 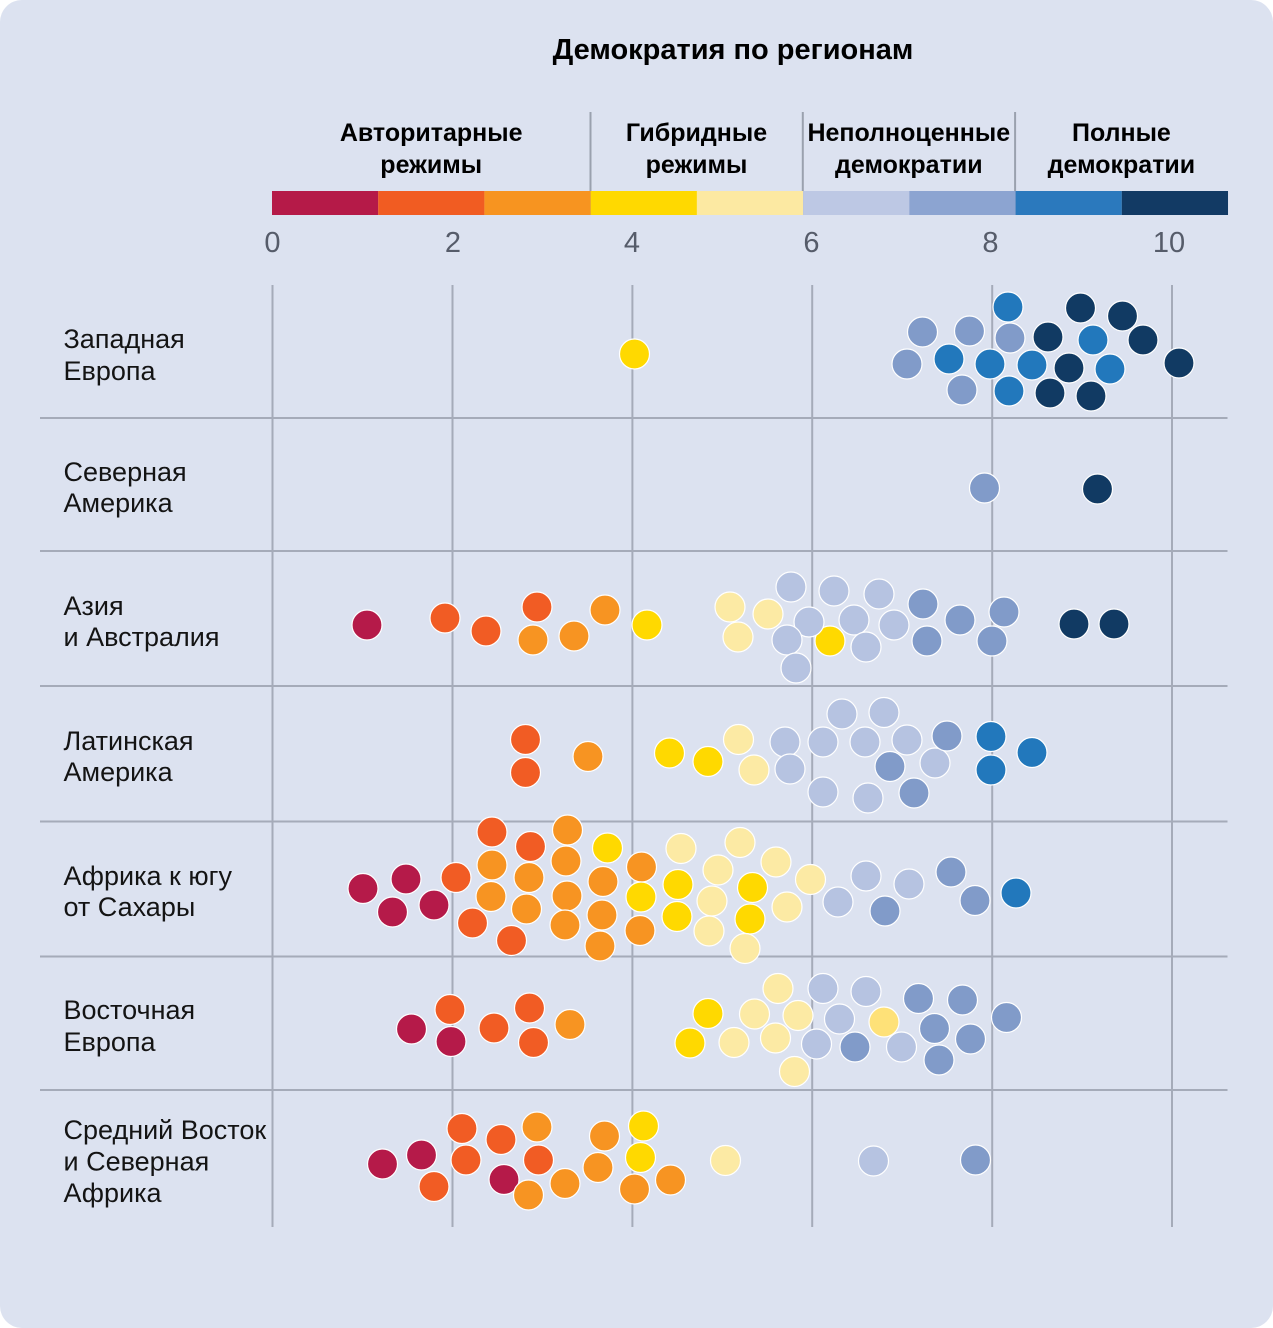 I want to click on svg-text: 10, so click(x=1169, y=243).